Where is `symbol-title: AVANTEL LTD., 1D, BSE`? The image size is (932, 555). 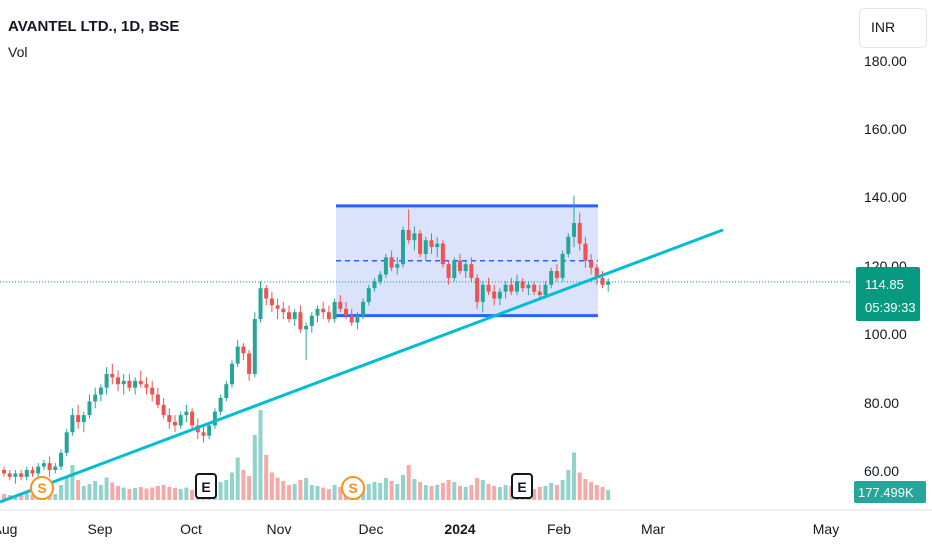
symbol-title: AVANTEL LTD., 1D, BSE is located at coordinates (94, 26).